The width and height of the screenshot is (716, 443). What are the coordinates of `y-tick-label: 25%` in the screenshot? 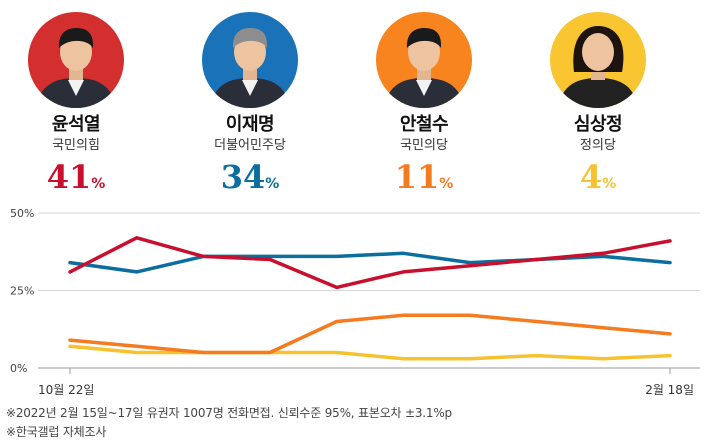 It's located at (22, 291).